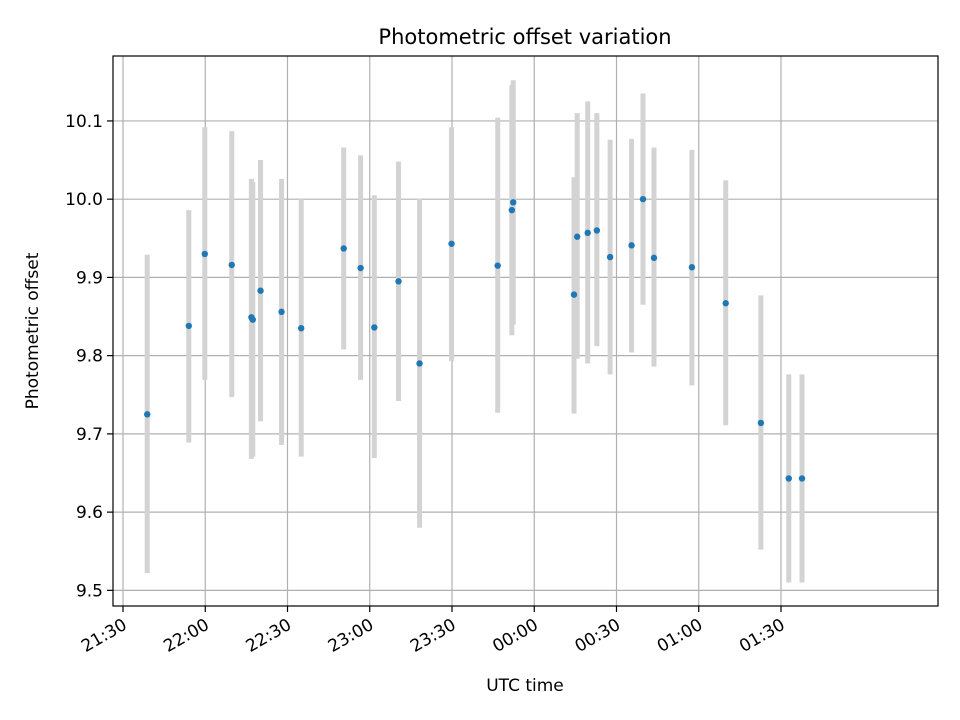 This screenshot has height=720, width=960. I want to click on chart-title: Photometric offset variation, so click(524, 37).